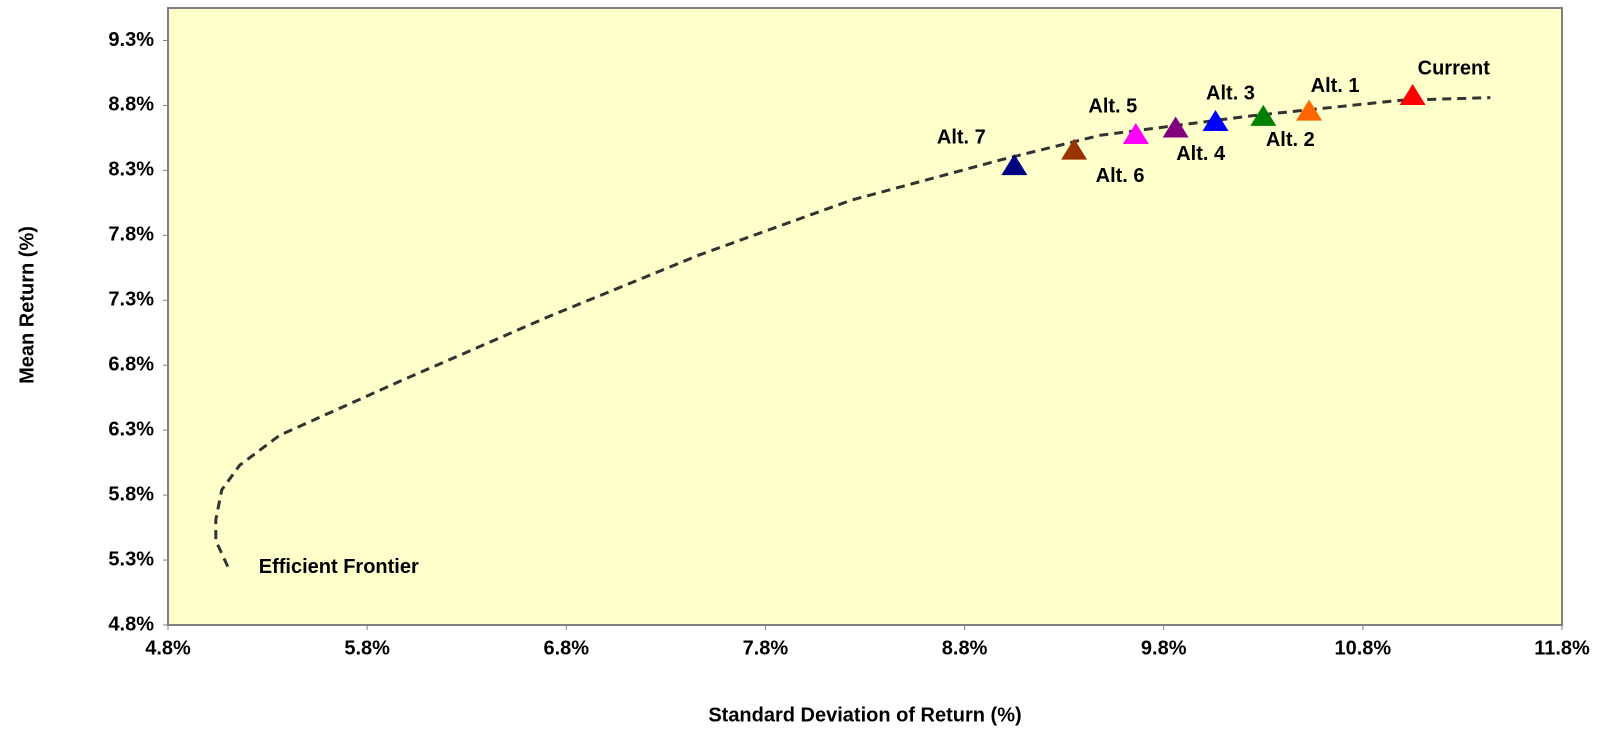 The height and width of the screenshot is (749, 1608). What do you see at coordinates (131, 364) in the screenshot?
I see `y-tick-label: 6.8%` at bounding box center [131, 364].